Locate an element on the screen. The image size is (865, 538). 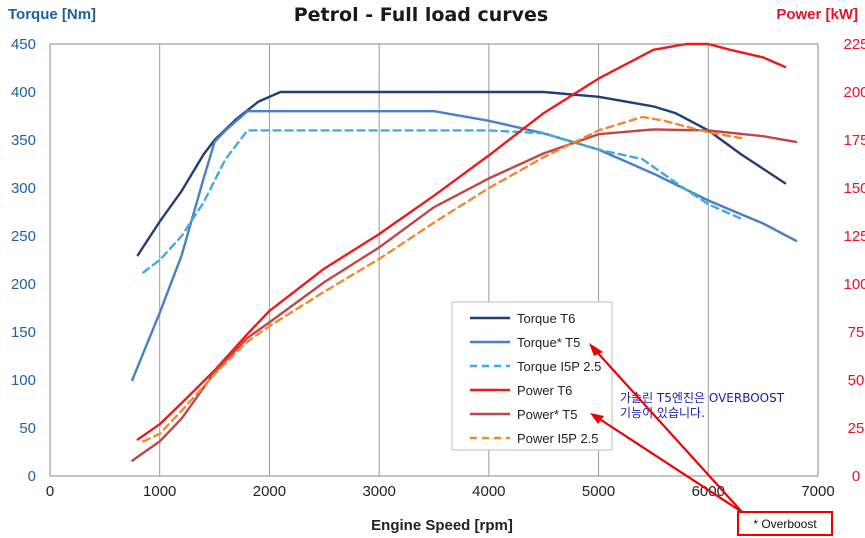
y-right-tick-label: 100 is located at coordinates (854, 284).